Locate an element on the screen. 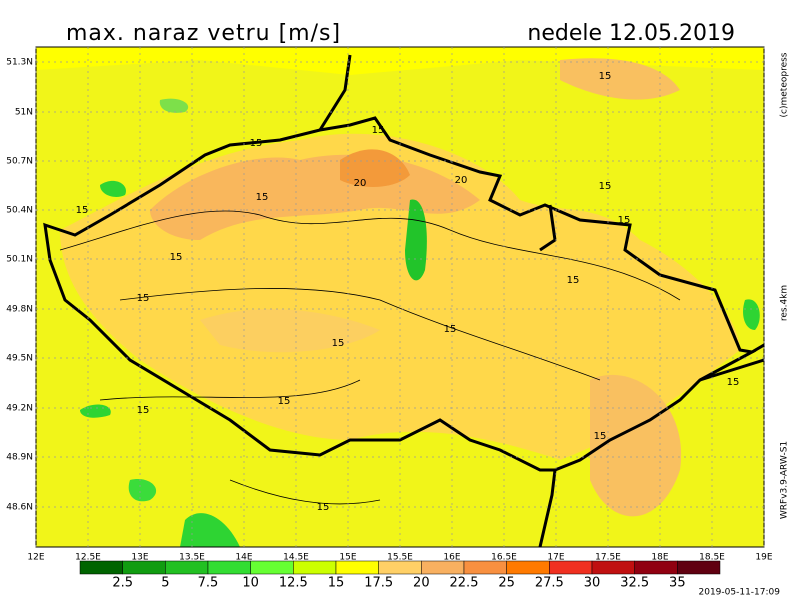 Image resolution: width=800 pixels, height=600 pixels. lon-label: 18E is located at coordinates (659, 558).